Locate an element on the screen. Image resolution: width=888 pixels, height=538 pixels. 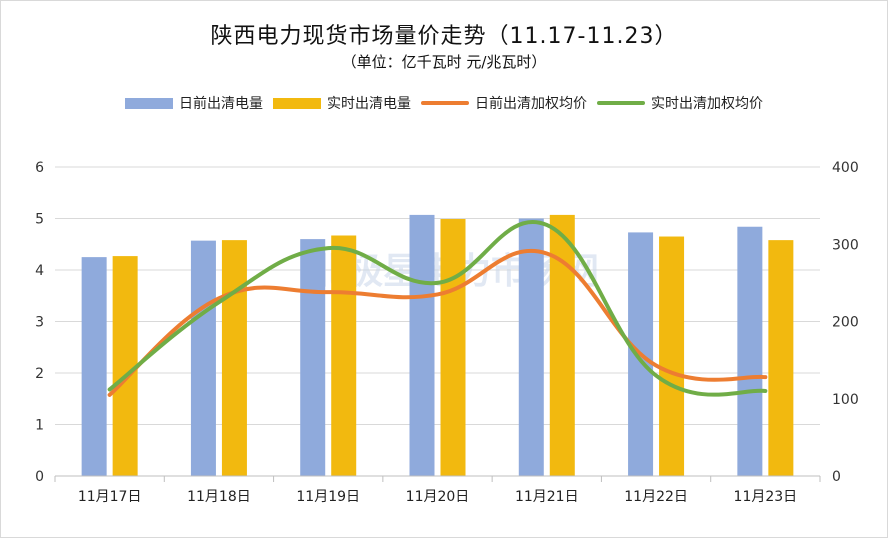
x-axis-category-label: 11月23日 is located at coordinates (766, 497).